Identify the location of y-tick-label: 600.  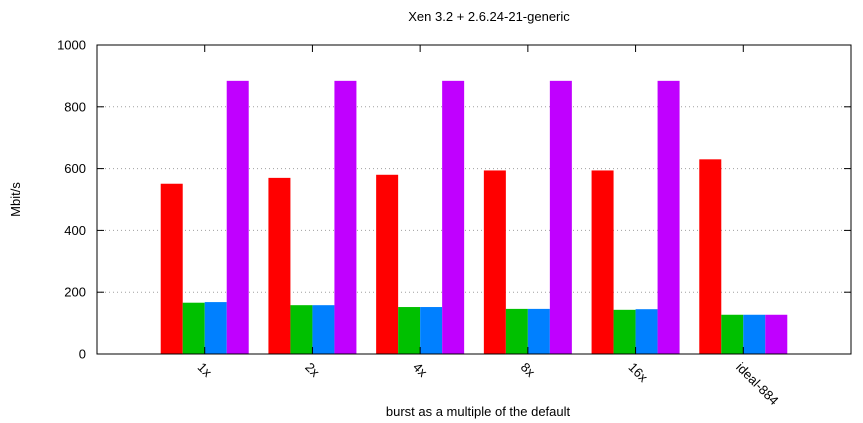
(75, 168).